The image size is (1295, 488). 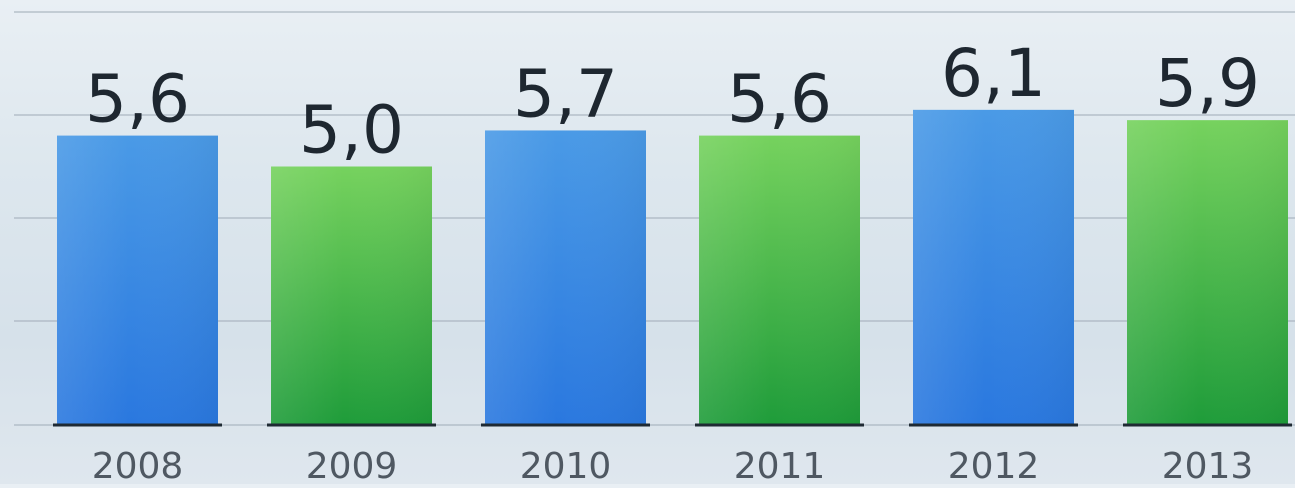 I want to click on value-label-2013: 5,9, so click(x=1207, y=83).